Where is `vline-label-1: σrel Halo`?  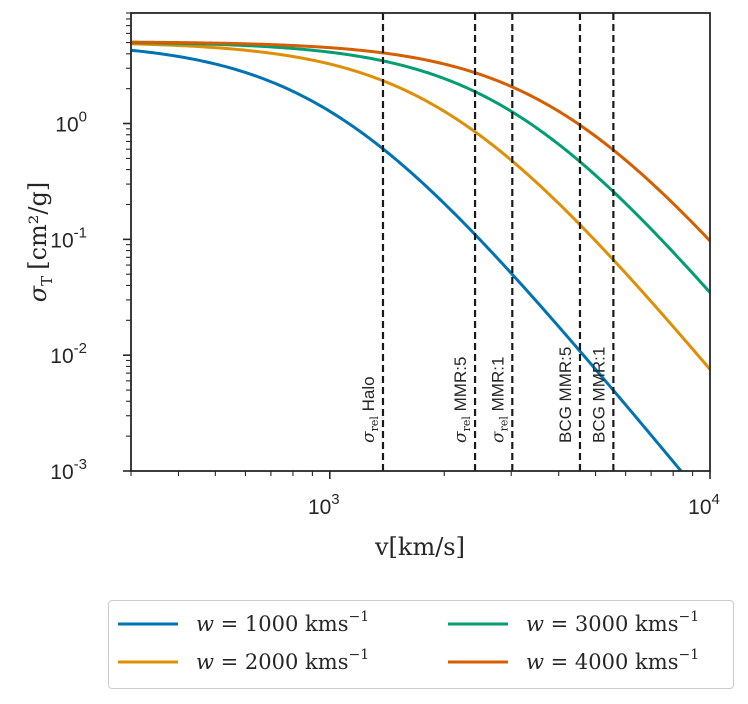 vline-label-1: σrel Halo is located at coordinates (370, 409).